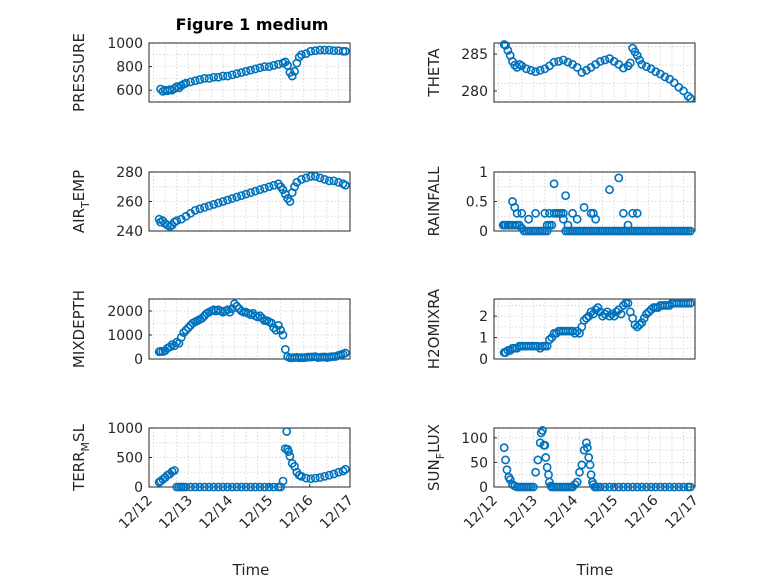 Image resolution: width=778 pixels, height=583 pixels. What do you see at coordinates (434, 201) in the screenshot?
I see `ylabel: RAINFALL` at bounding box center [434, 201].